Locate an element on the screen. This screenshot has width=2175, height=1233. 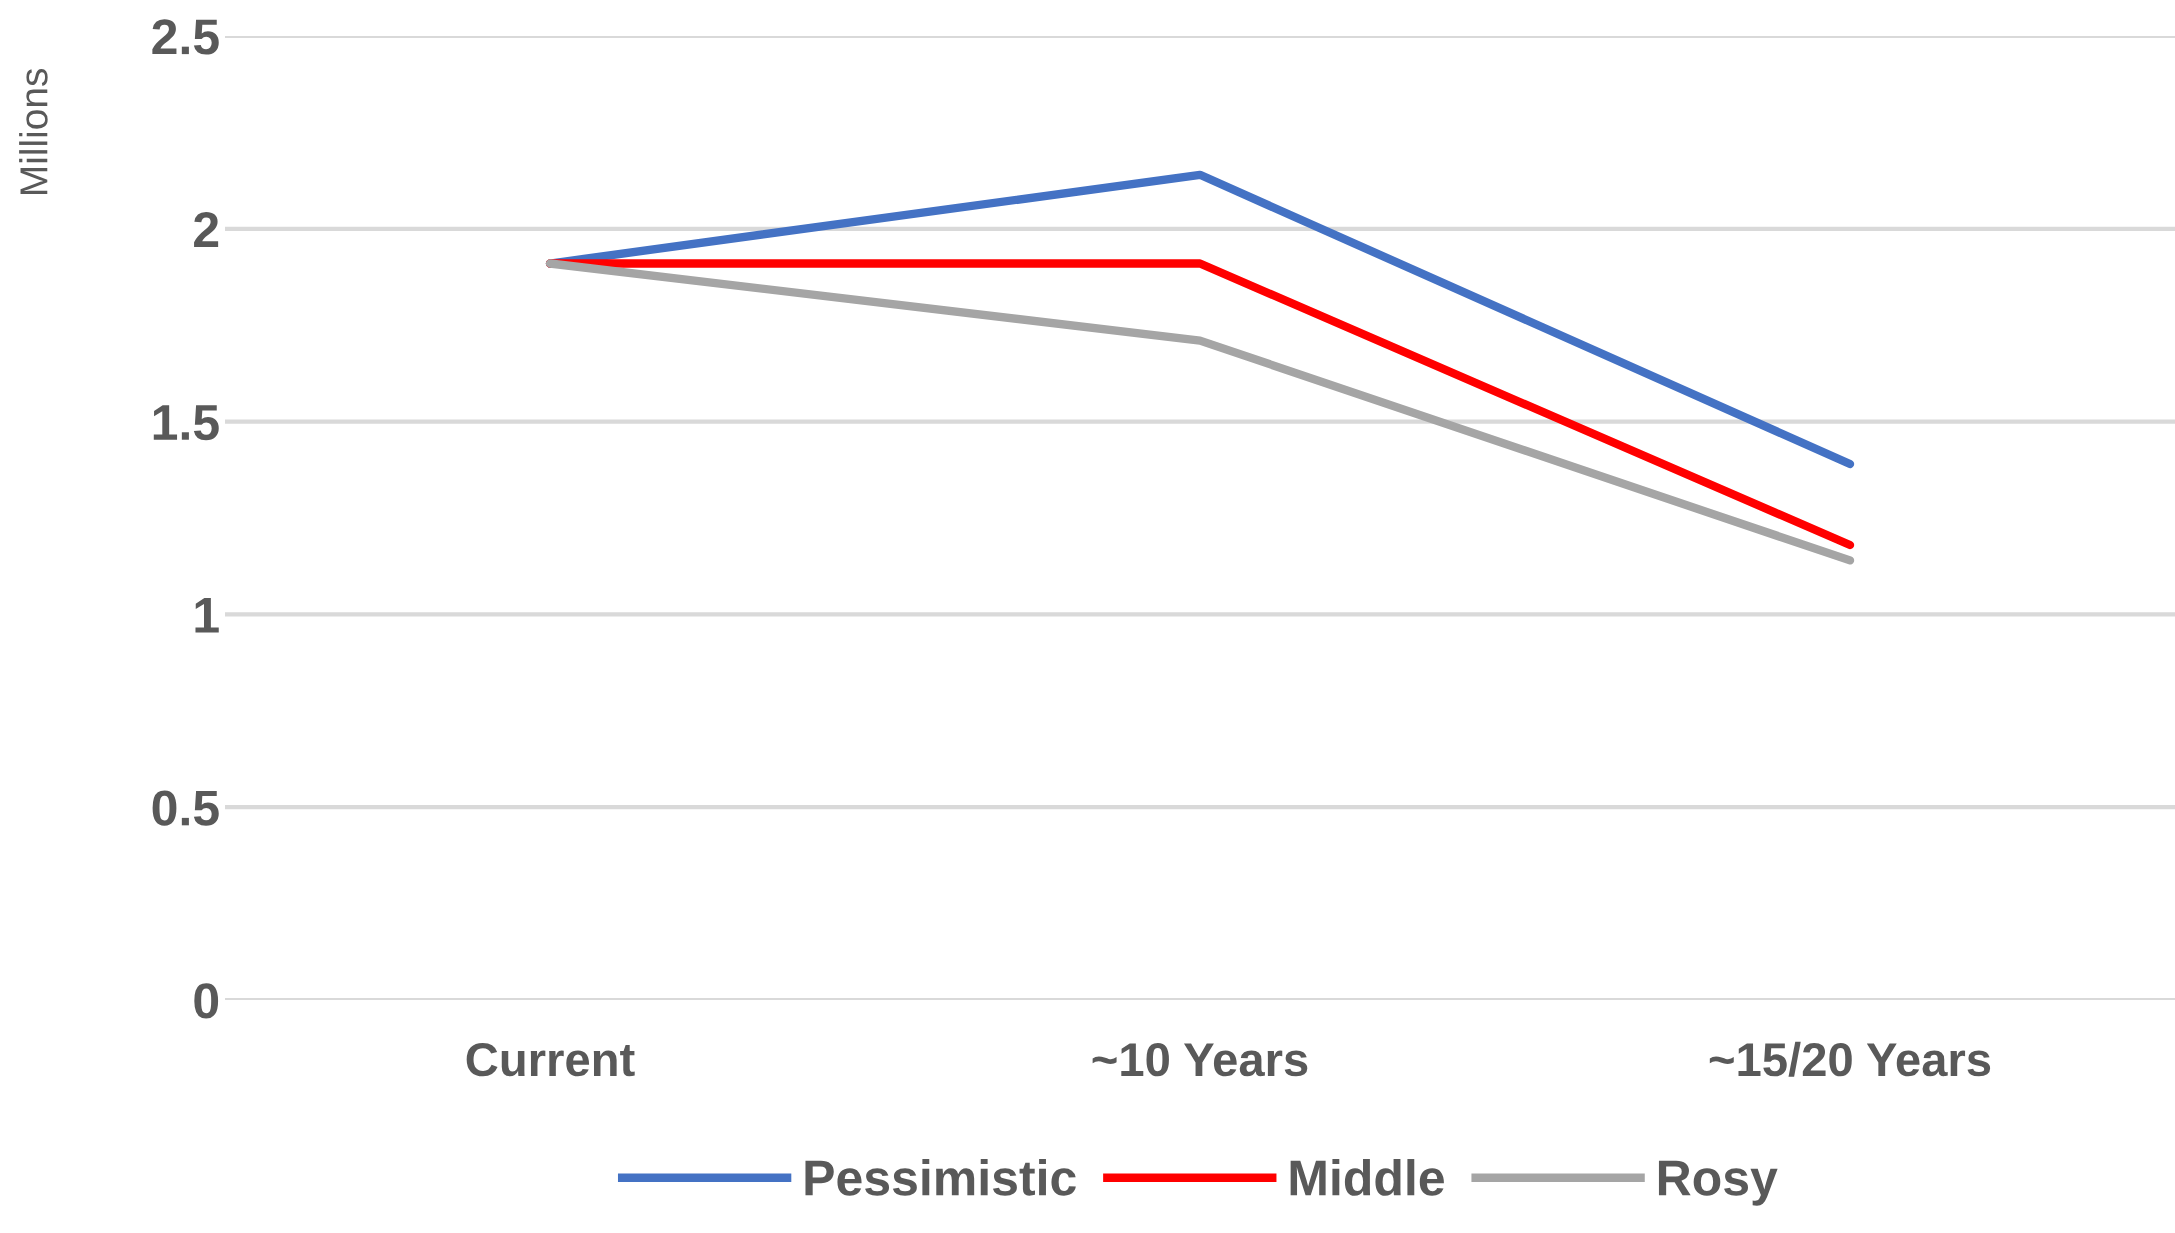
y-axis-title: Millions is located at coordinates (33, 131).